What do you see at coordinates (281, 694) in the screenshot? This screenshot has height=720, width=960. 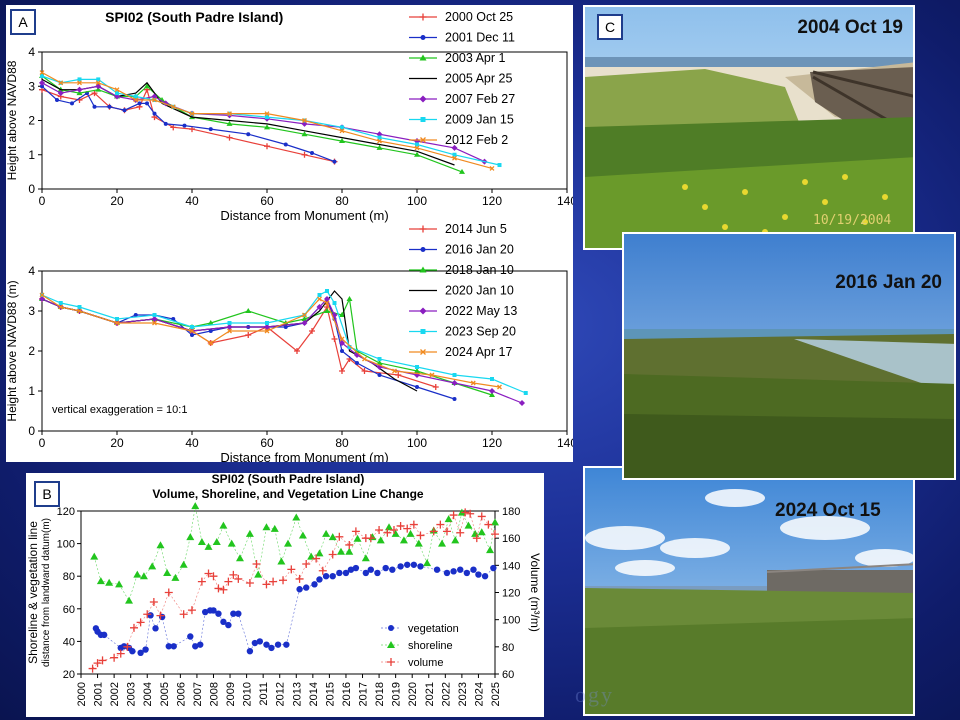 I see `x-tick-label: 2012` at bounding box center [281, 694].